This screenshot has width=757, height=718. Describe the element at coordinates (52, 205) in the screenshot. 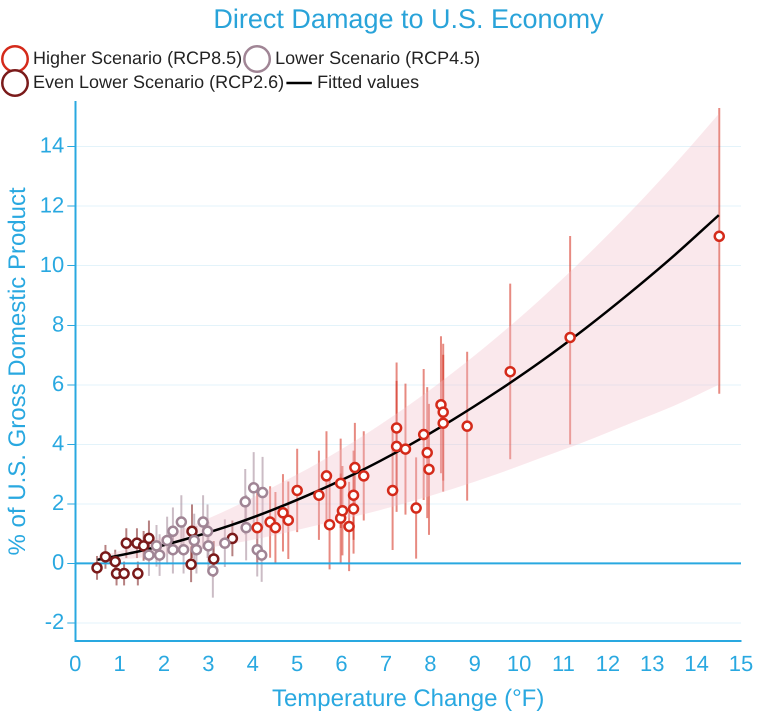

I see `y-tick-label: 12` at that location.